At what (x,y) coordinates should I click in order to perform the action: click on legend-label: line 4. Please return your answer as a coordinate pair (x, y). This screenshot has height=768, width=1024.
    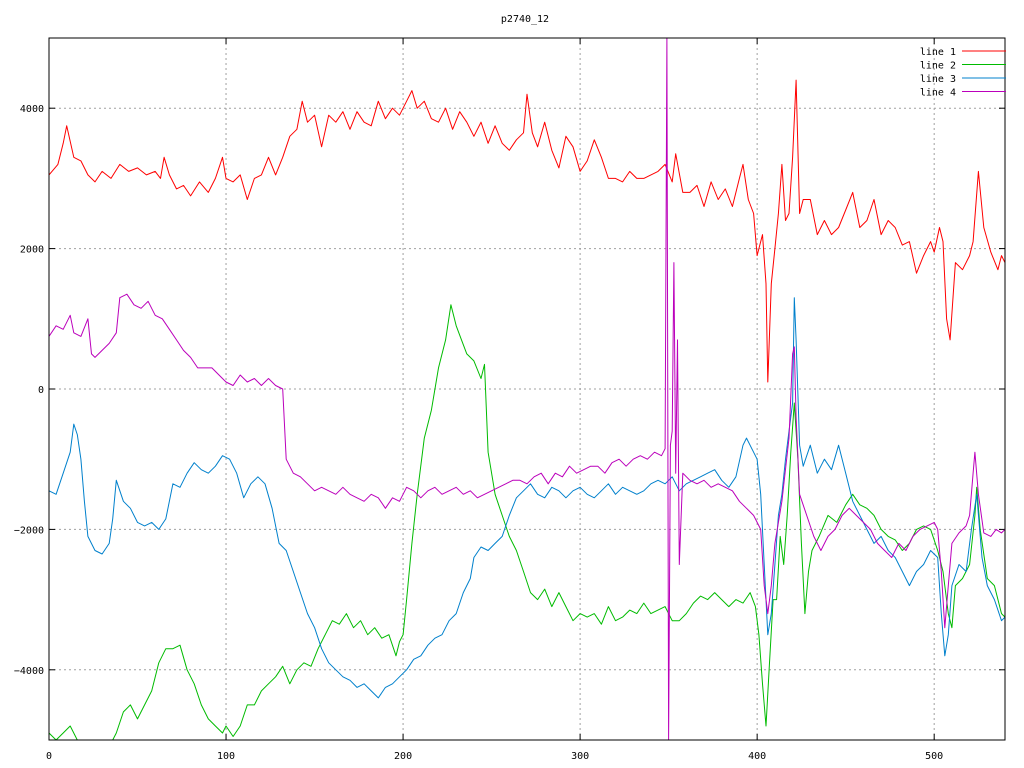
    Looking at the image, I should click on (938, 93).